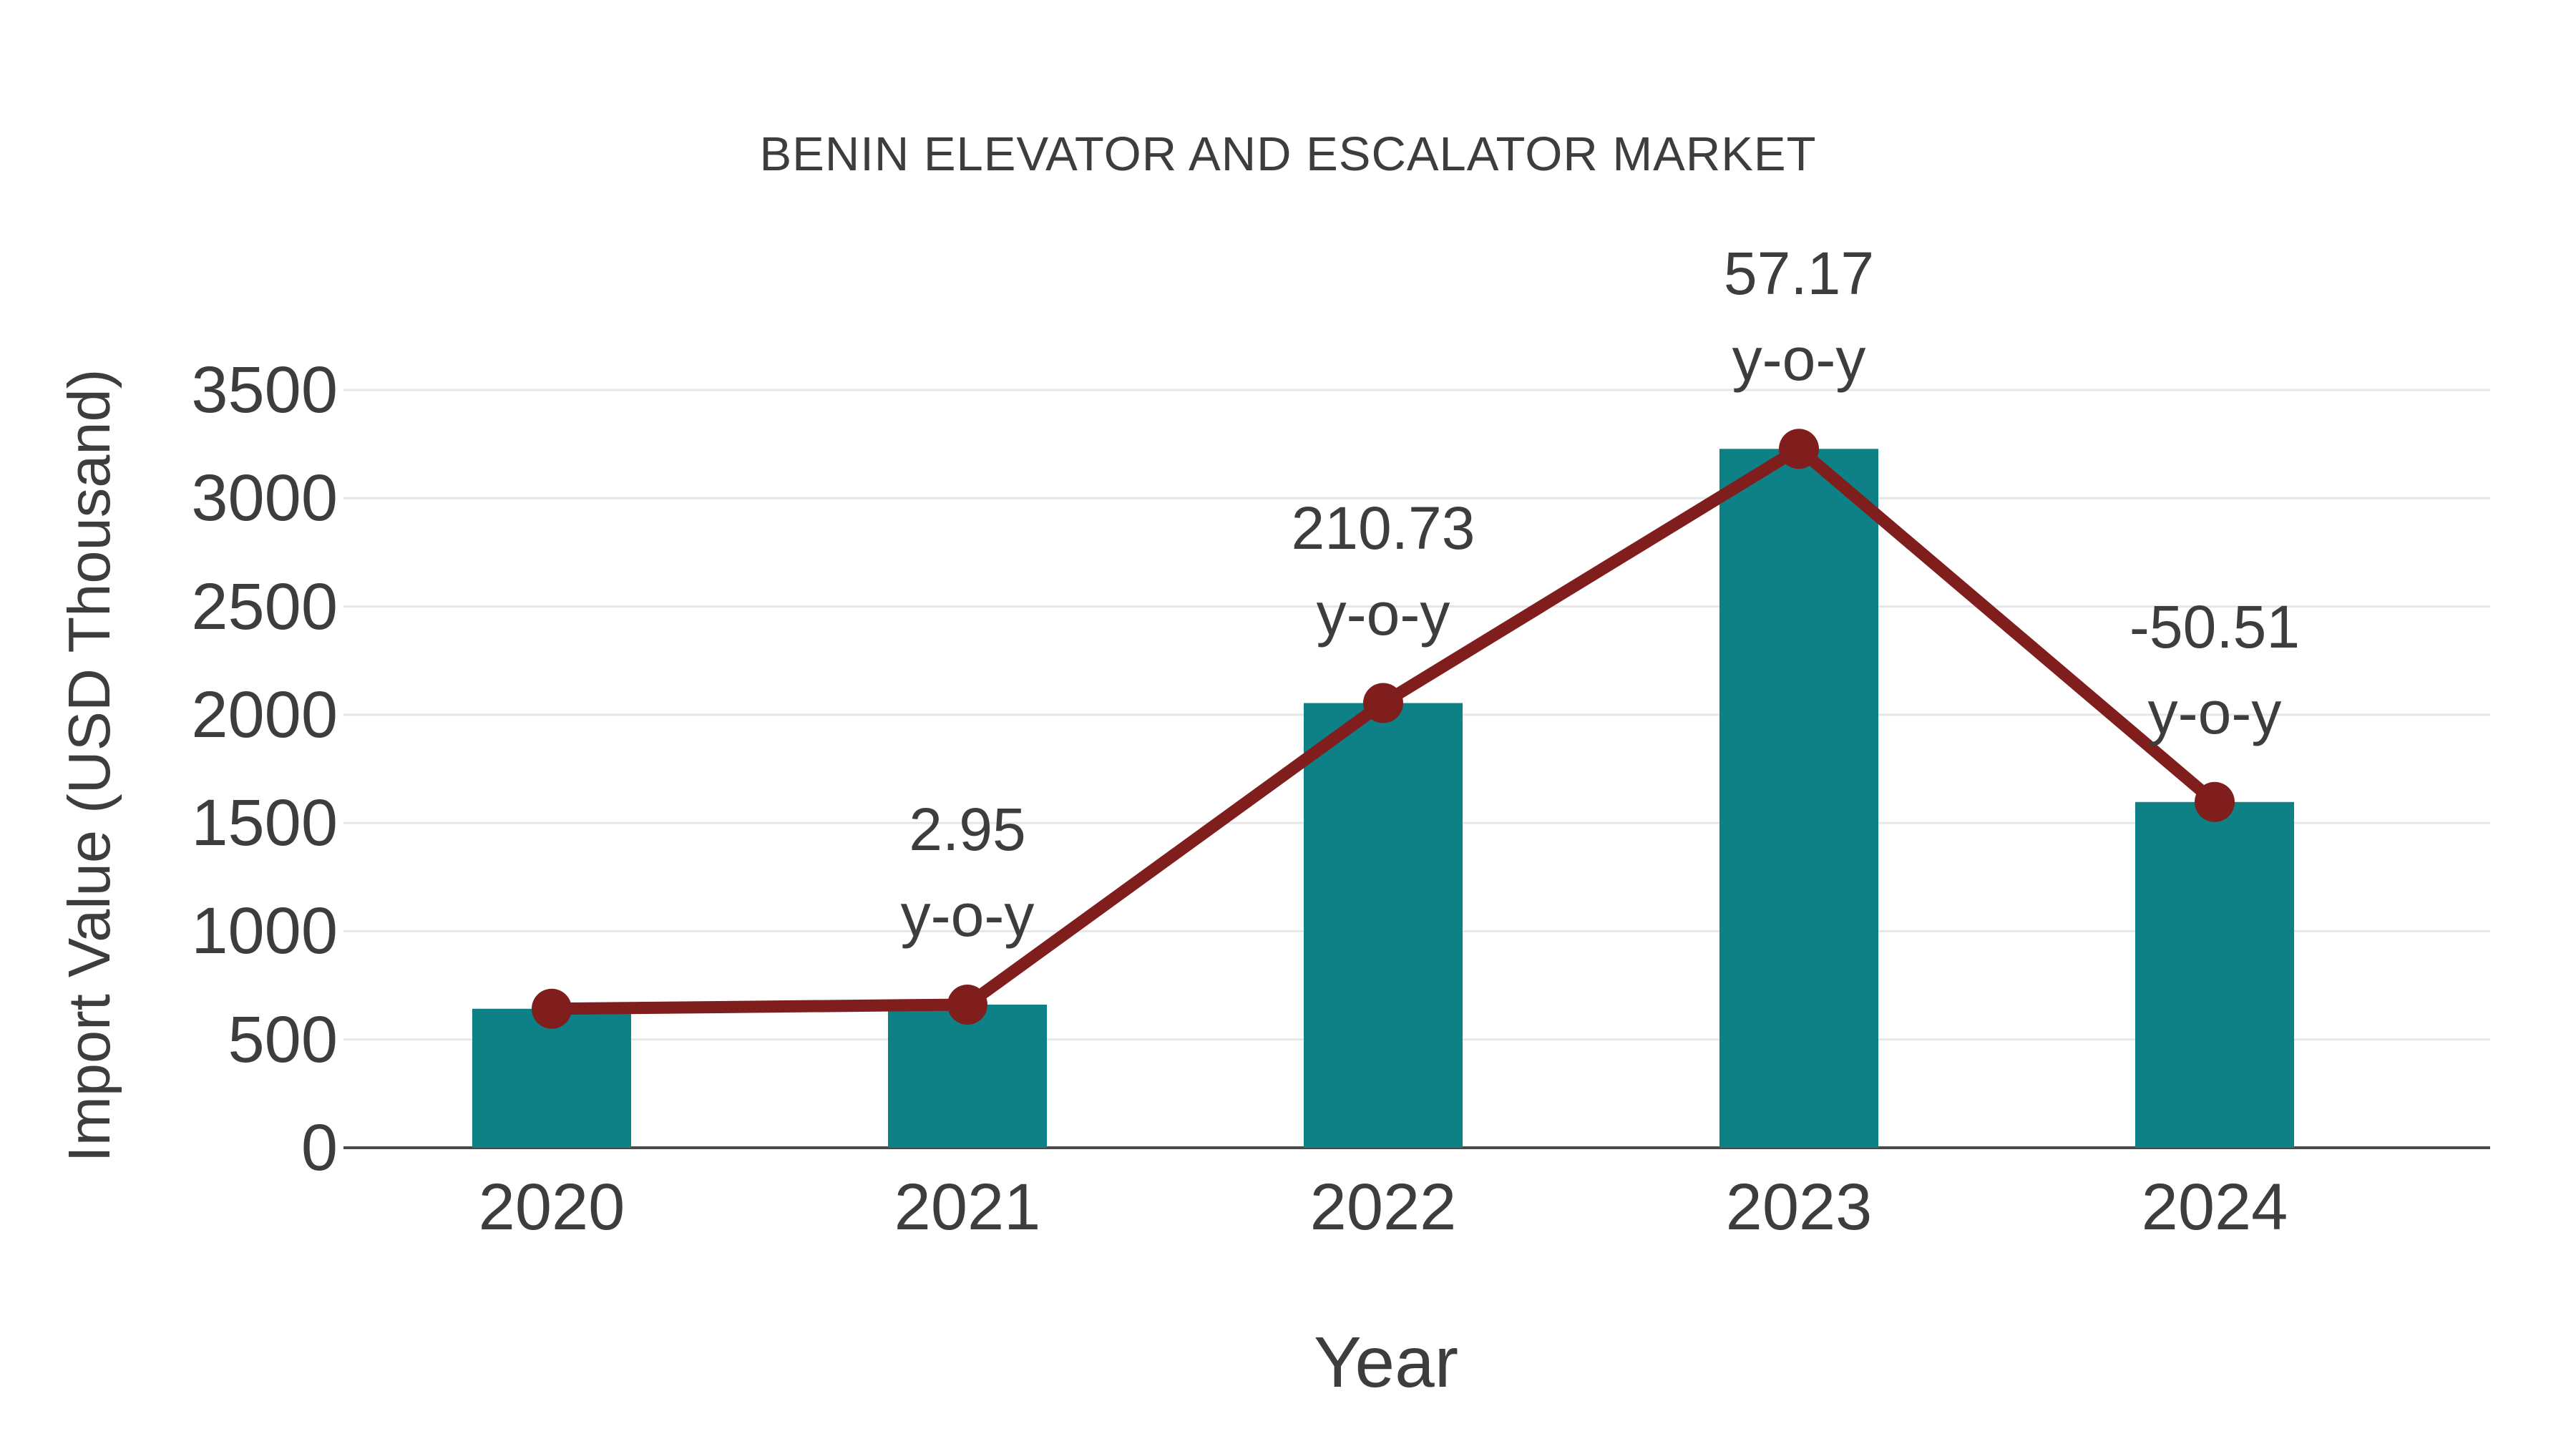 The height and width of the screenshot is (1449, 2576). Describe the element at coordinates (2214, 974) in the screenshot. I see `bar-2024` at that location.